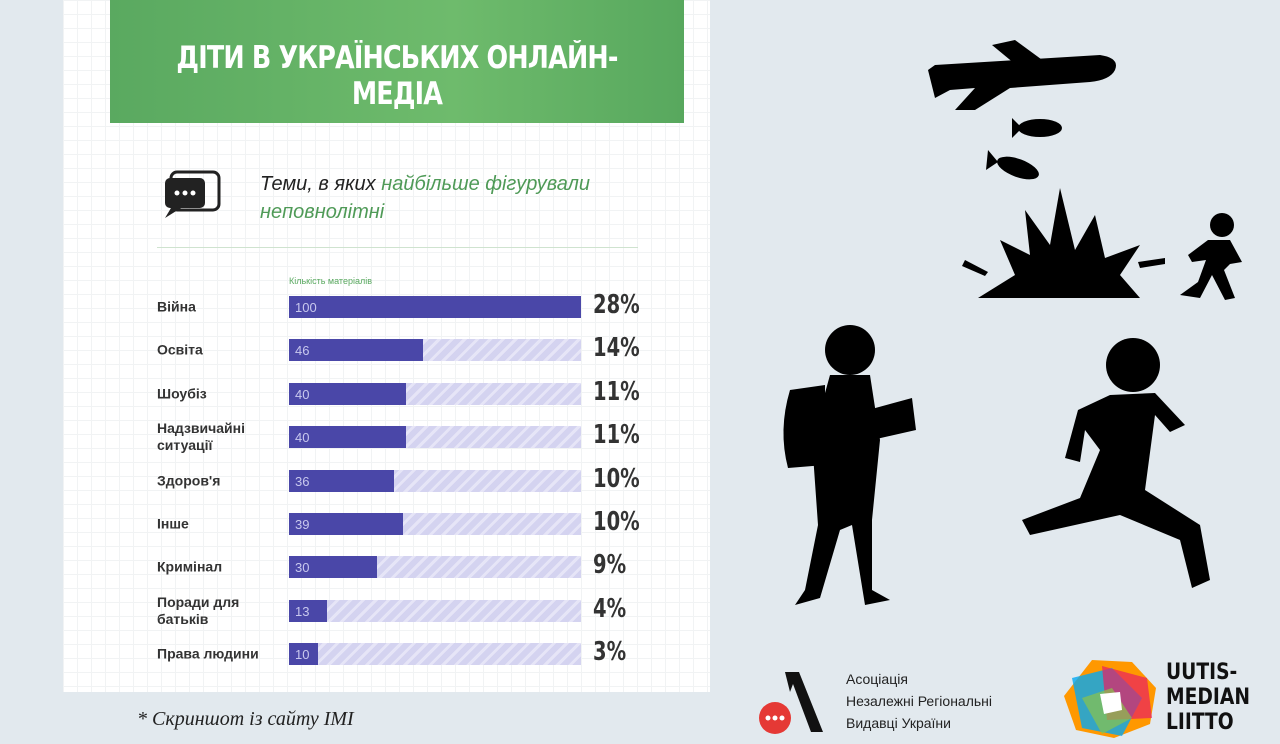  What do you see at coordinates (201, 437) in the screenshot?
I see `category-label: Надзвичайні ситуації` at bounding box center [201, 437].